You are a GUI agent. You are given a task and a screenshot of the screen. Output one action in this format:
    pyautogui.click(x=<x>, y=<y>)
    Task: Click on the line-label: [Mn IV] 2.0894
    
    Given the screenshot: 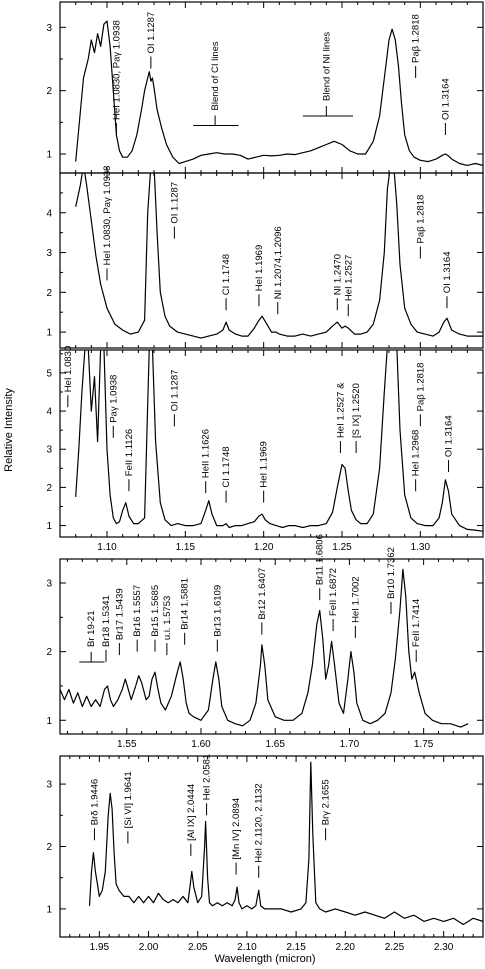 What is the action you would take?
    pyautogui.click(x=236, y=829)
    